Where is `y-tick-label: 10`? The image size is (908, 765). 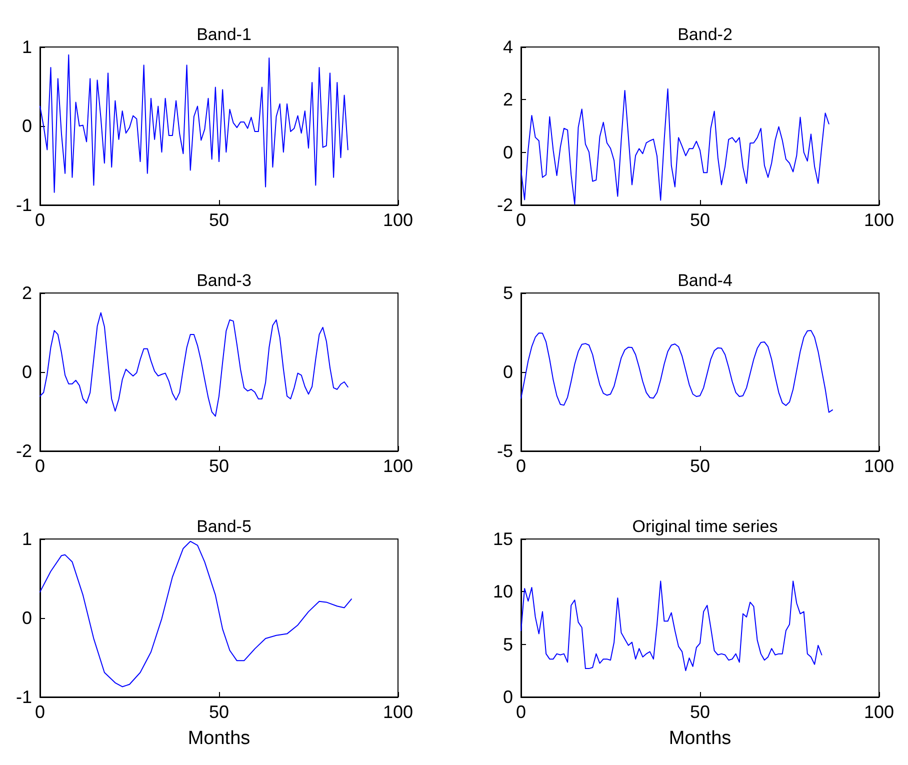
y-tick-label: 10 is located at coordinates (502, 592).